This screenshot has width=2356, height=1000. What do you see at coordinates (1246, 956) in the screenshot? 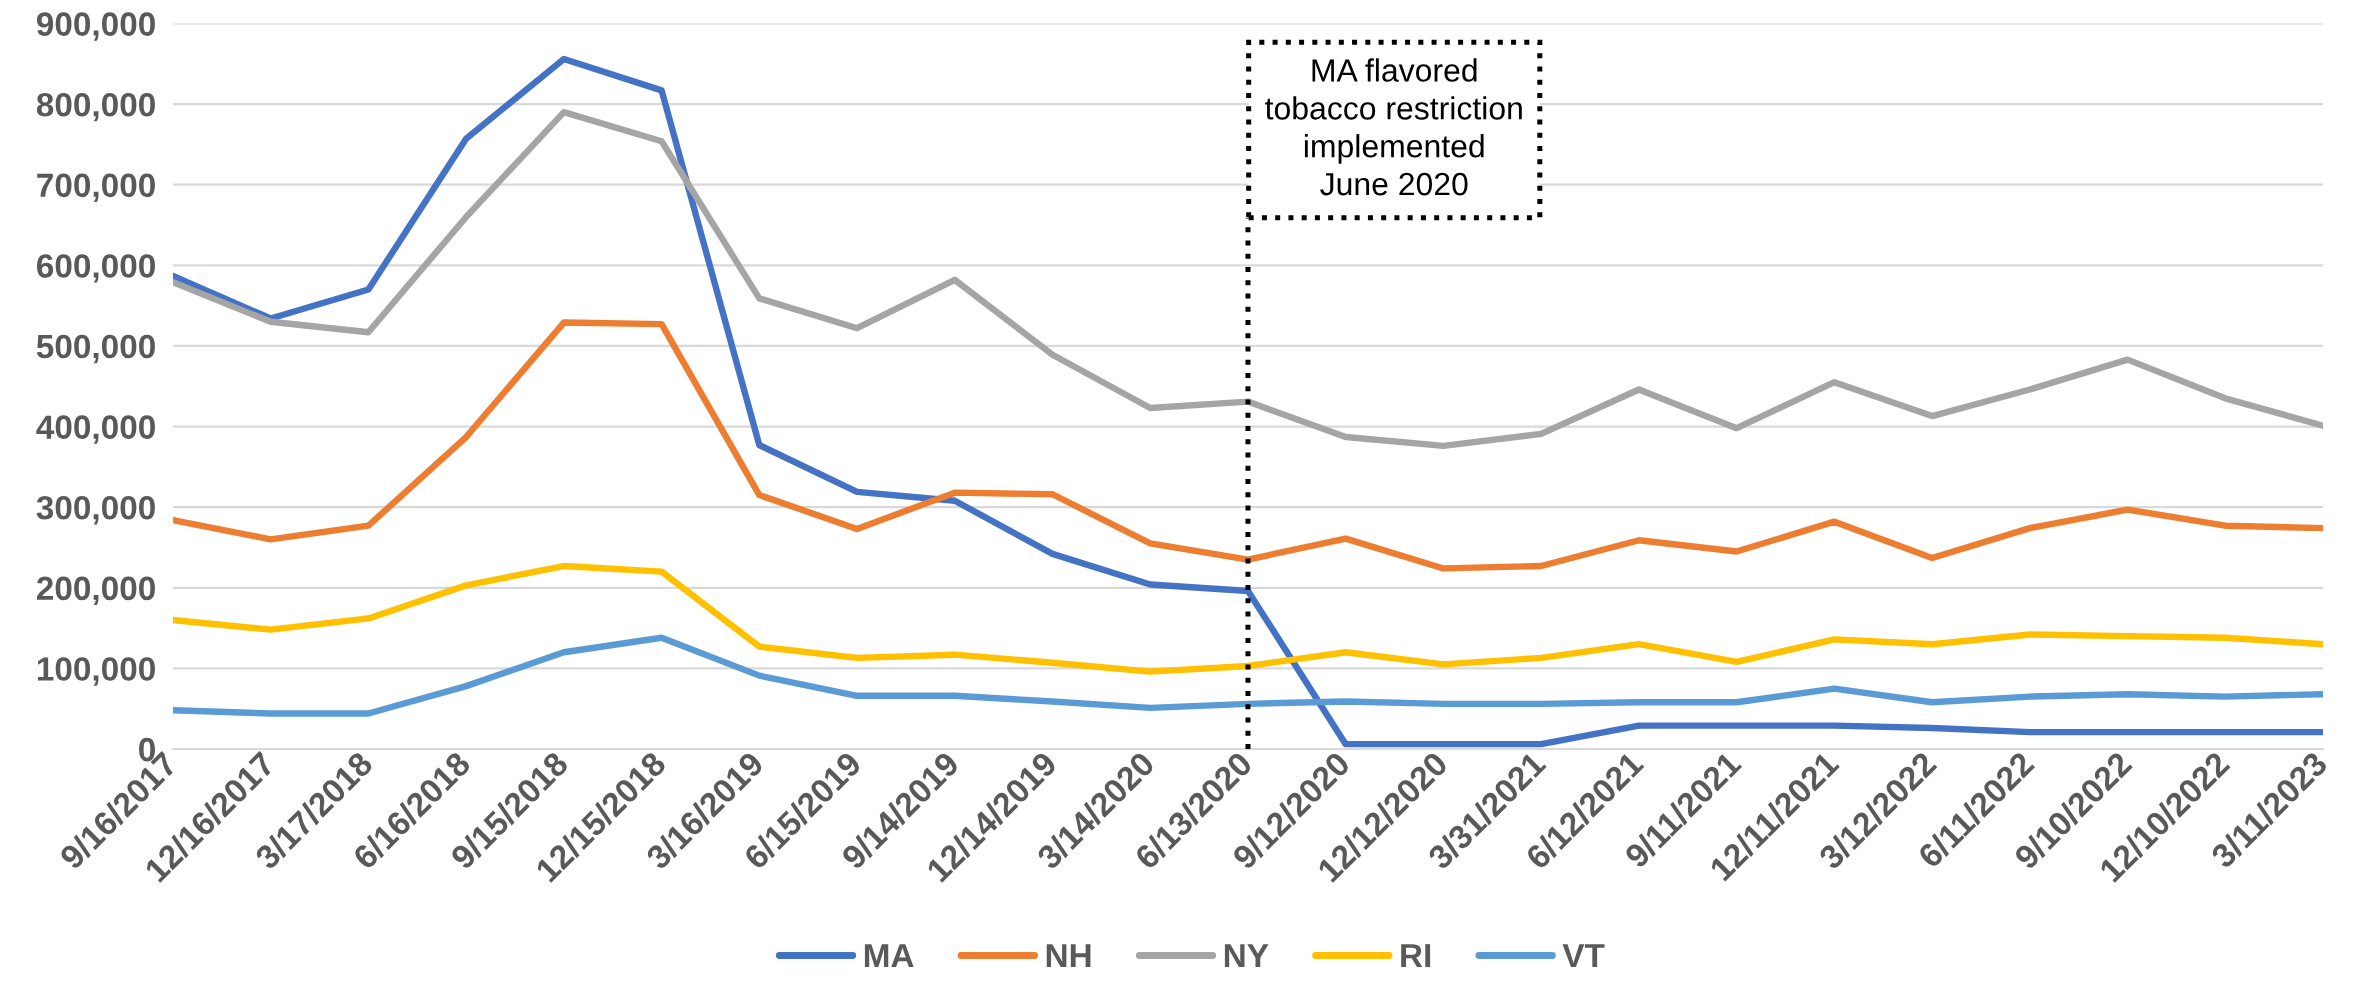
I see `legend-label: NY` at bounding box center [1246, 956].